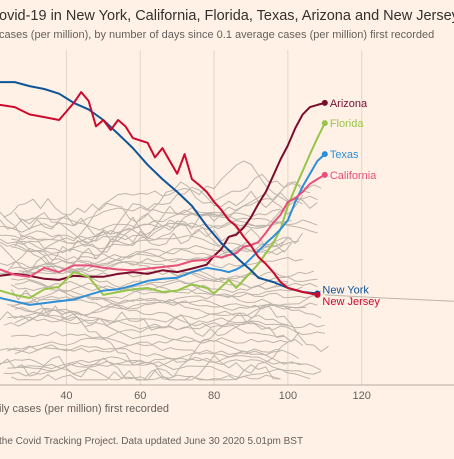  I want to click on california-series-label: California, so click(353, 176).